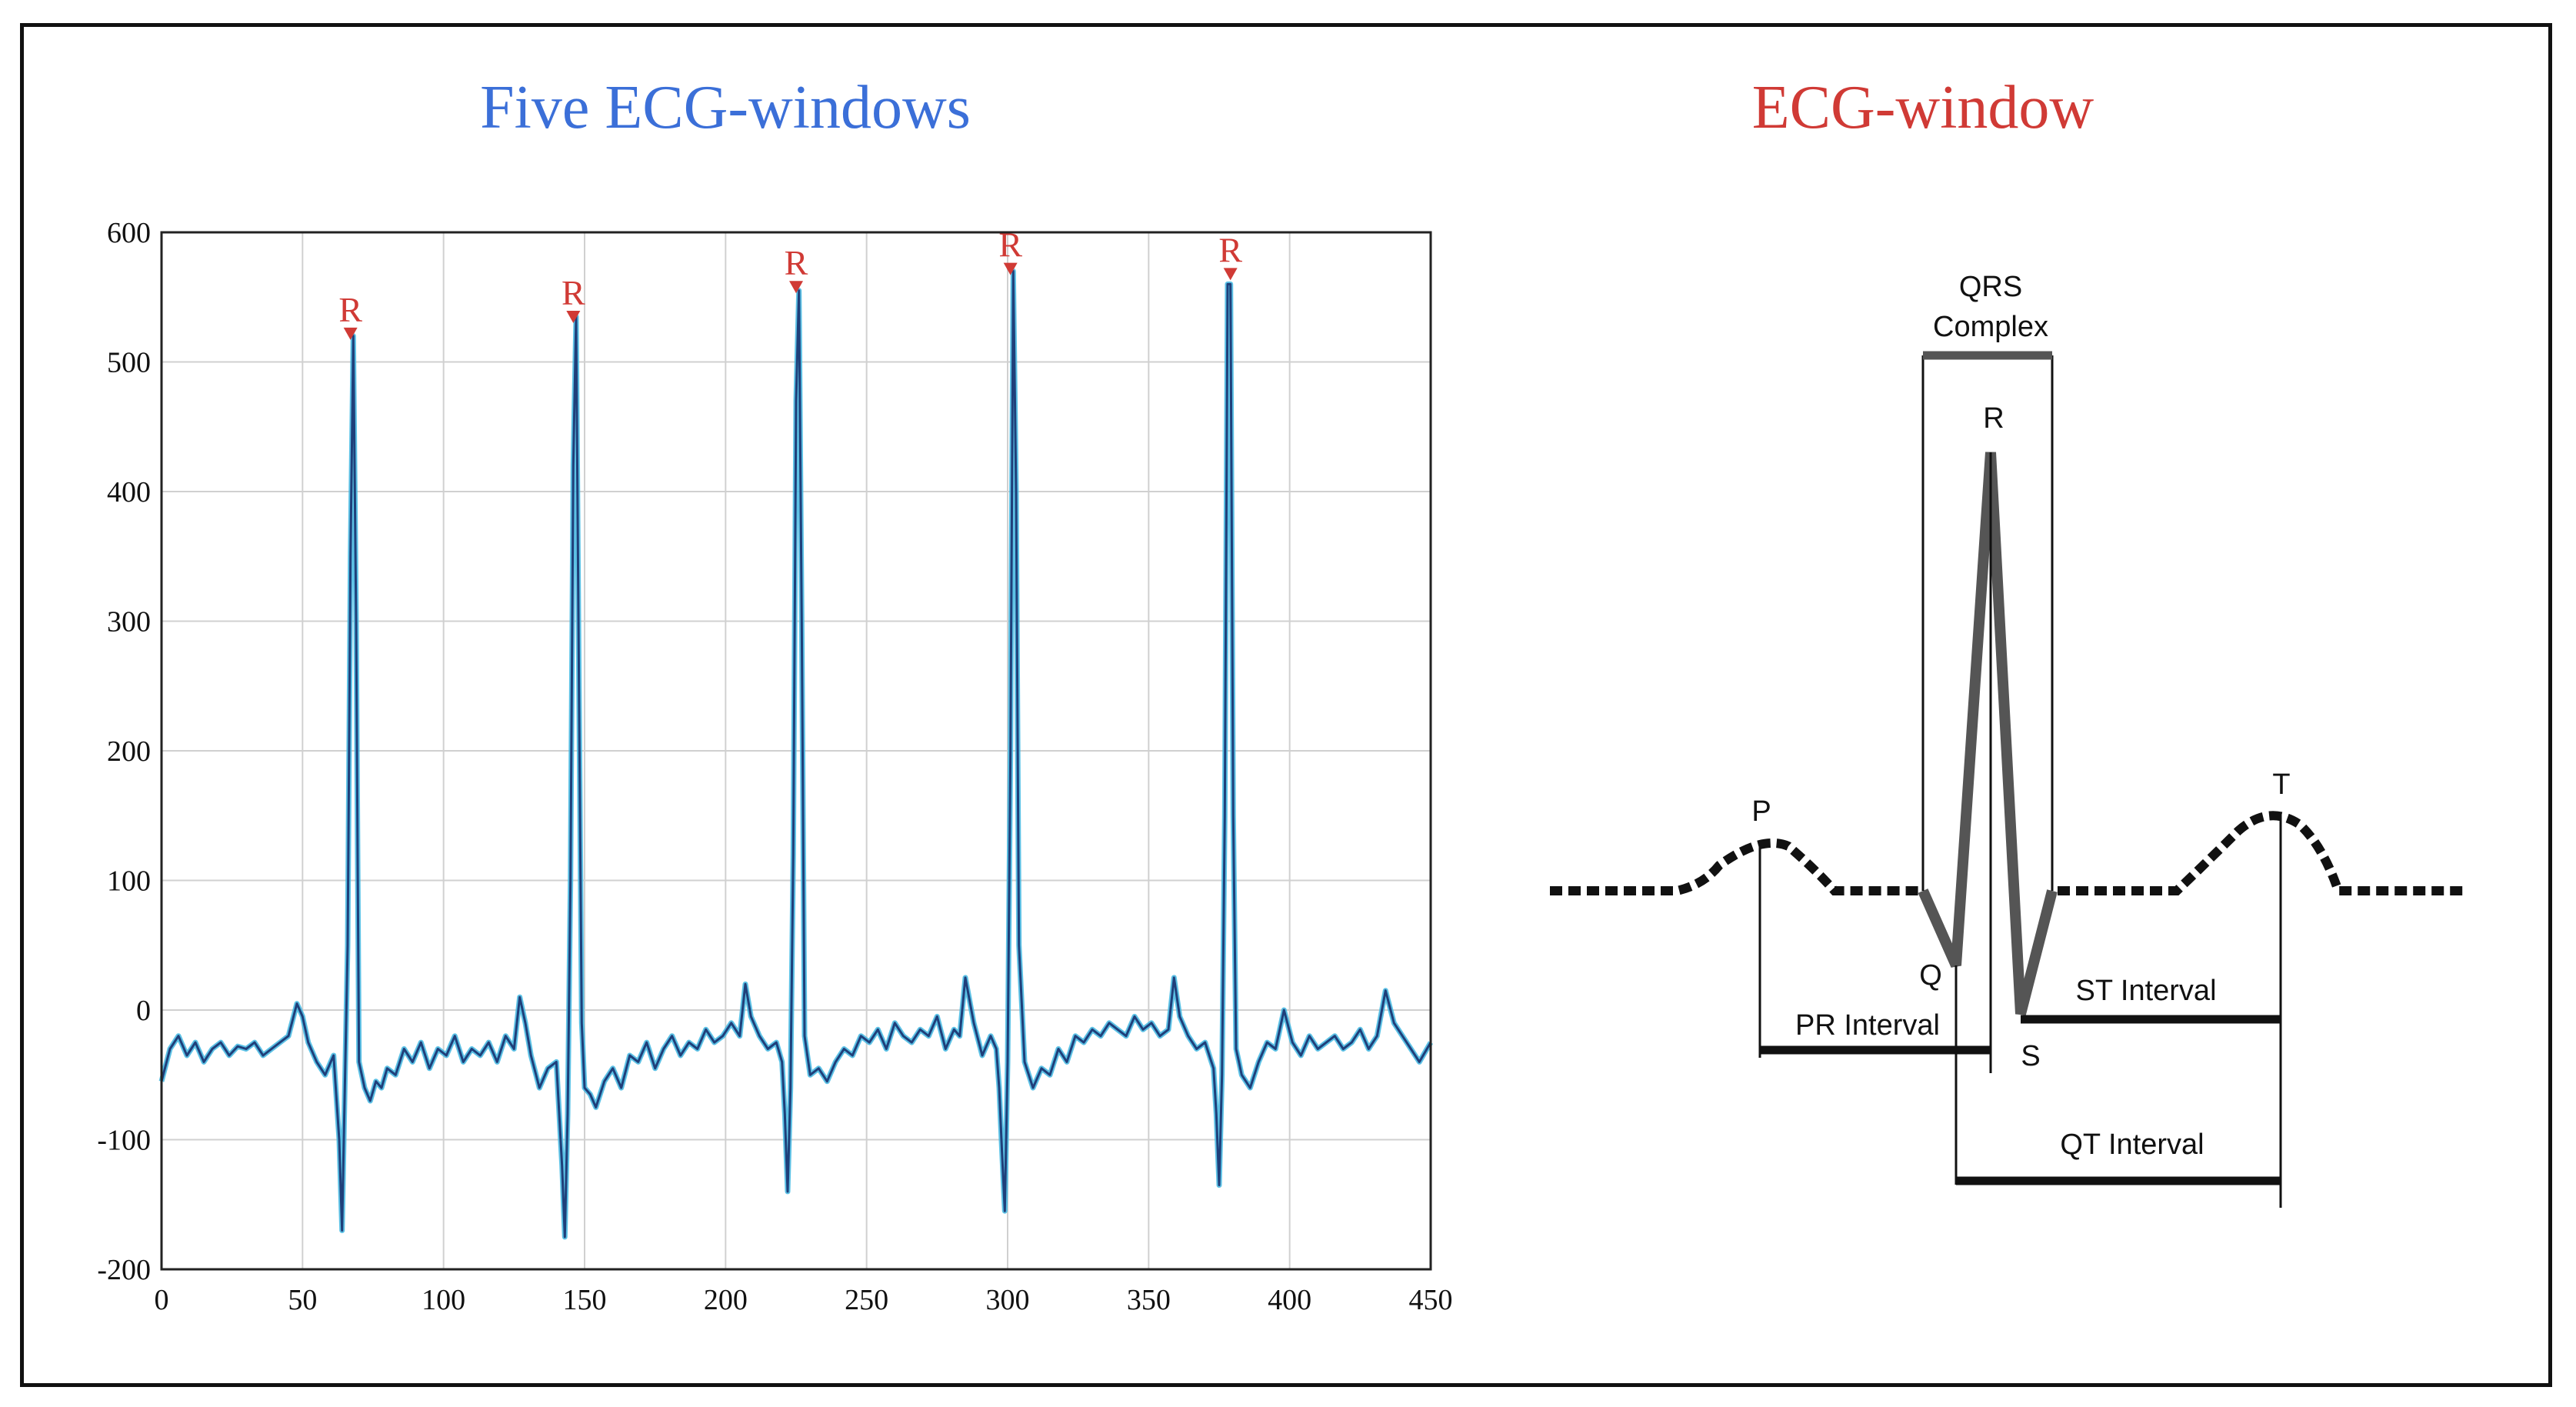 This screenshot has width=2576, height=1407. I want to click on s-wave-label: S, so click(2030, 1056).